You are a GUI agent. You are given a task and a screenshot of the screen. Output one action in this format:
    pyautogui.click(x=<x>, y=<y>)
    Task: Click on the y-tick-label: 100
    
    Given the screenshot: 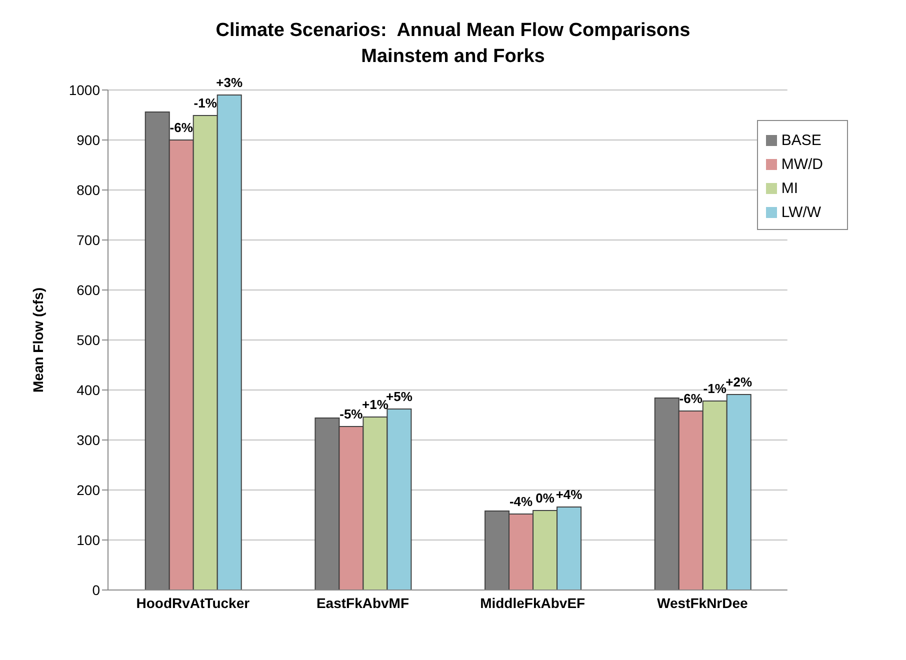 What is the action you would take?
    pyautogui.click(x=88, y=540)
    